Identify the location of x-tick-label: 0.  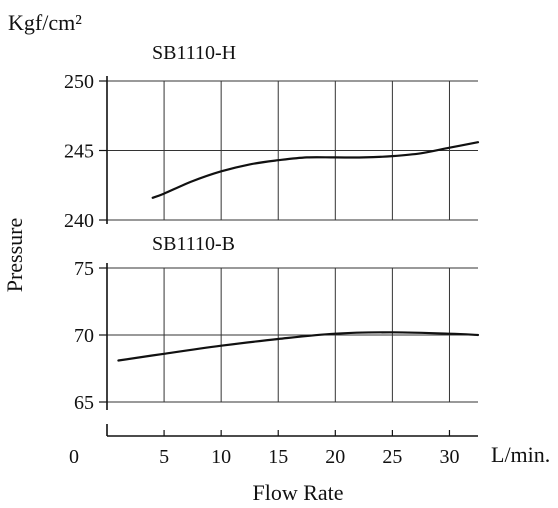
(74, 457).